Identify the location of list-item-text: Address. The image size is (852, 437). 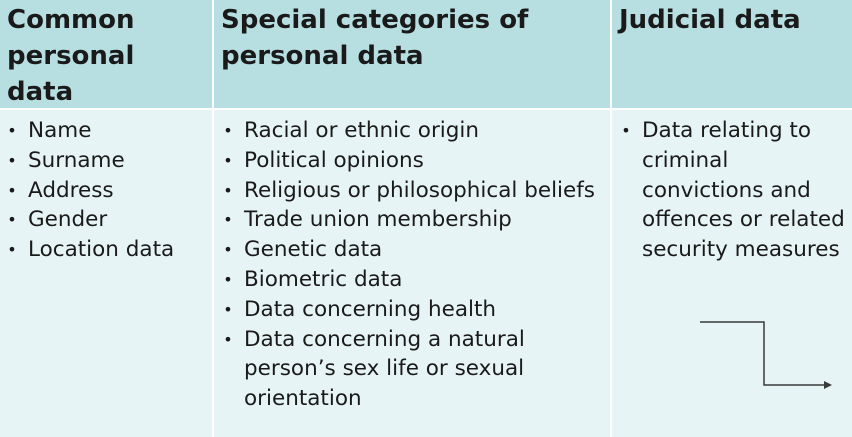
(71, 190).